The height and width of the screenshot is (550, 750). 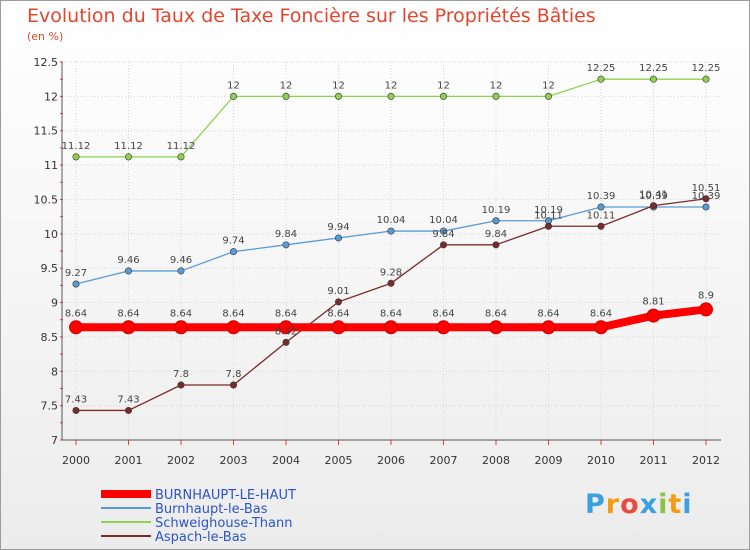 What do you see at coordinates (128, 260) in the screenshot?
I see `data-label: 9.46` at bounding box center [128, 260].